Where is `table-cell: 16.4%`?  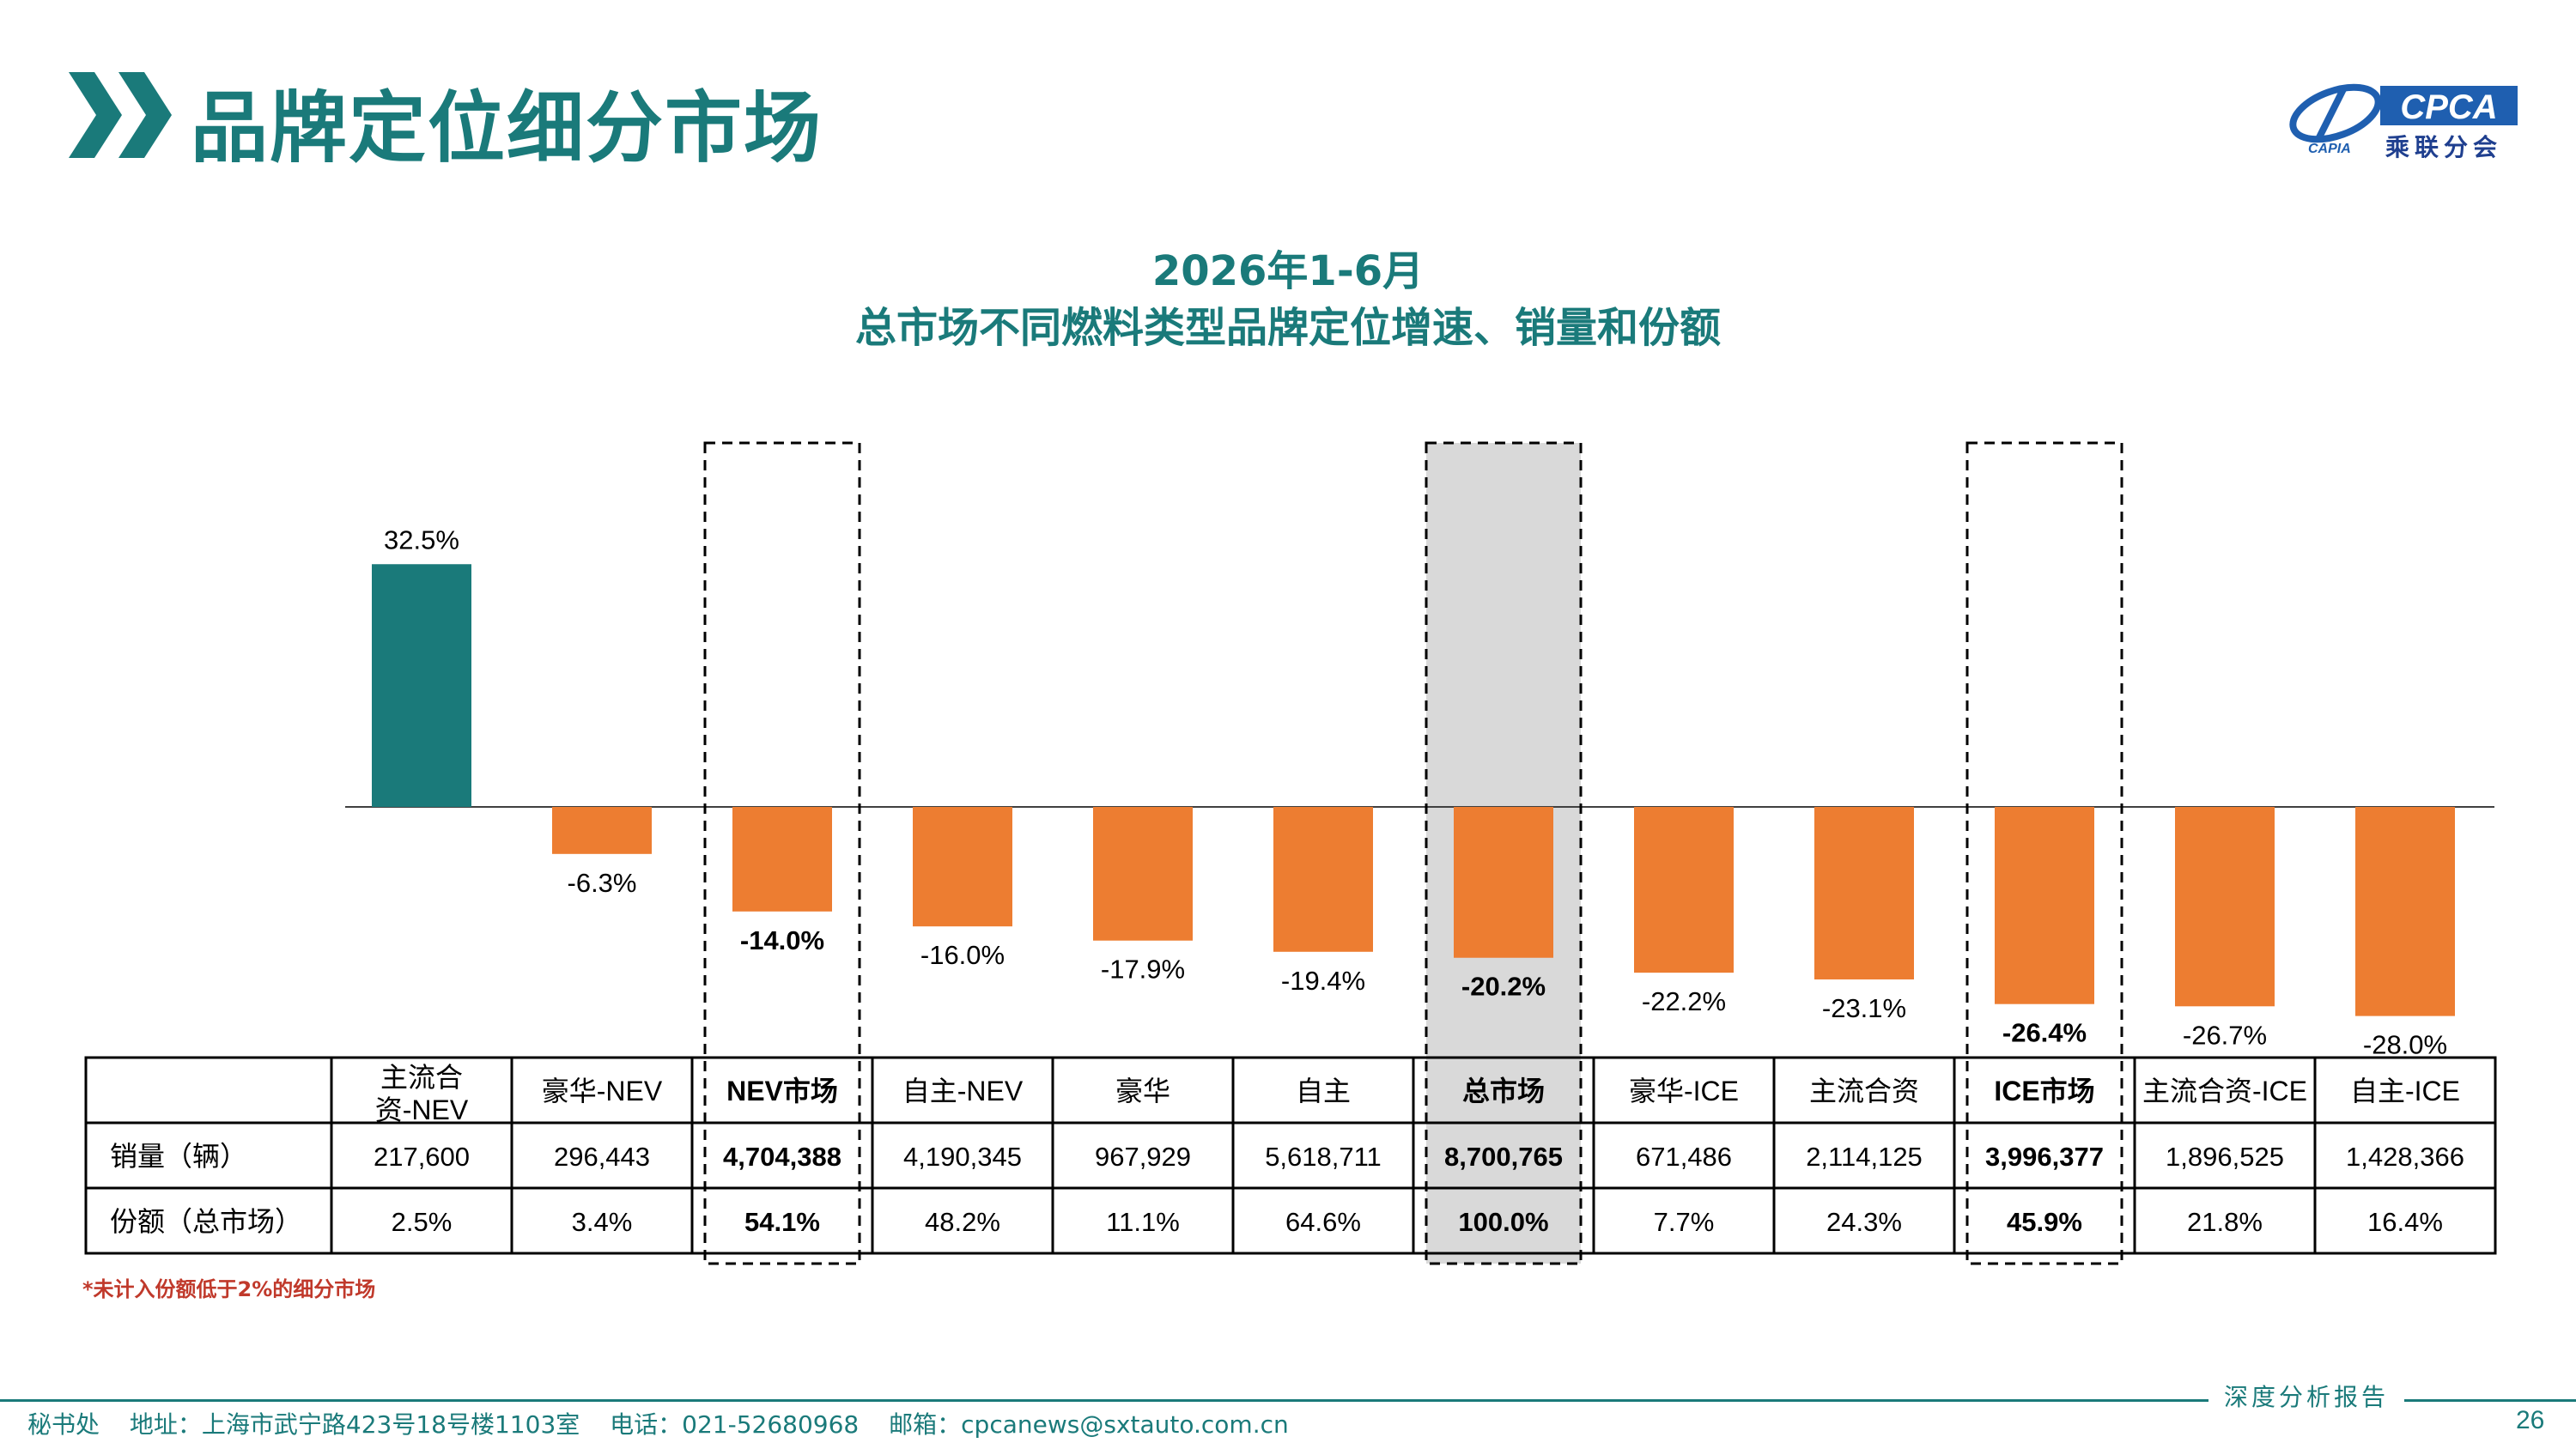 table-cell: 16.4% is located at coordinates (2405, 1222).